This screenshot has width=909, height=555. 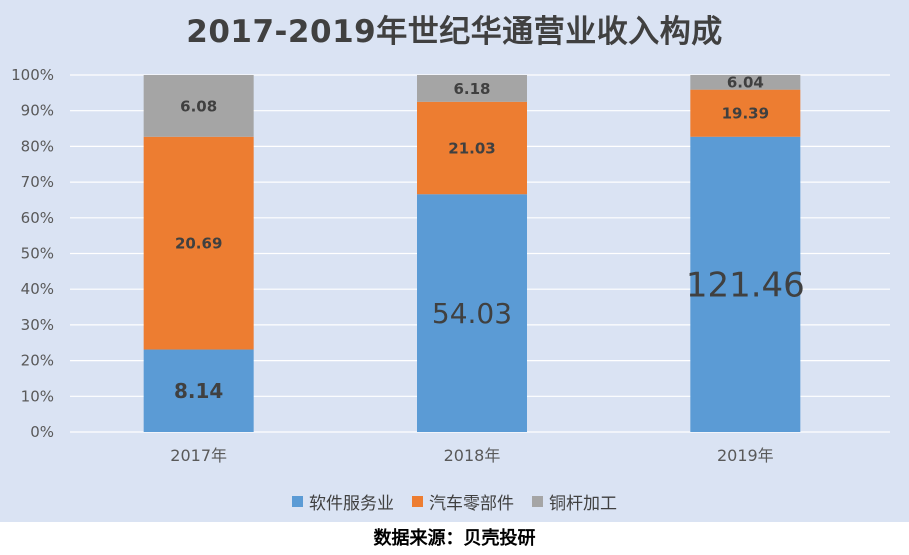 What do you see at coordinates (583, 504) in the screenshot?
I see `legend-label-copper-rod: 铜杆加工` at bounding box center [583, 504].